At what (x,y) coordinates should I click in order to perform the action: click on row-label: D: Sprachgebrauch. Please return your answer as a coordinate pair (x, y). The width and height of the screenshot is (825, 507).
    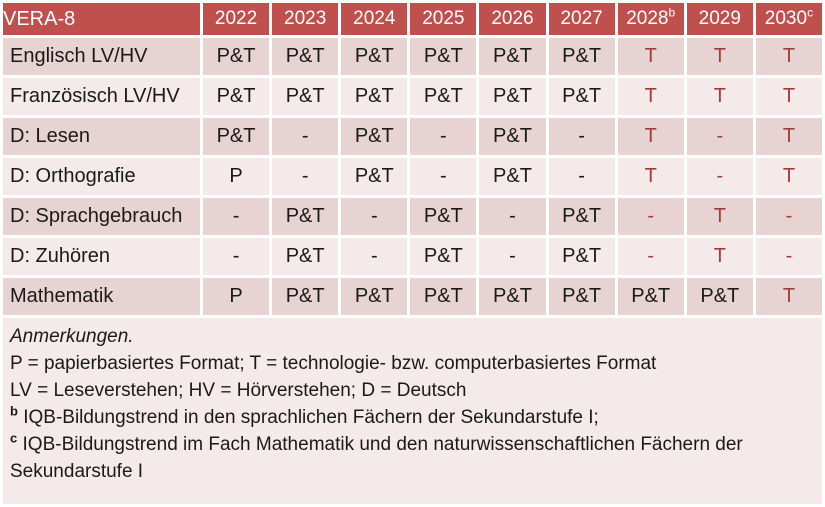
    Looking at the image, I should click on (101, 216).